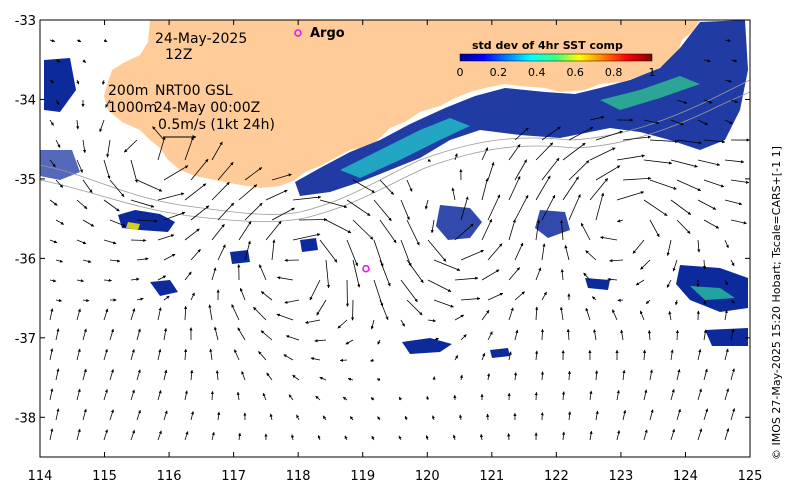 This screenshot has height=492, width=791. Describe the element at coordinates (614, 72) in the screenshot. I see `colorbar-tick-label: 0.8` at that location.